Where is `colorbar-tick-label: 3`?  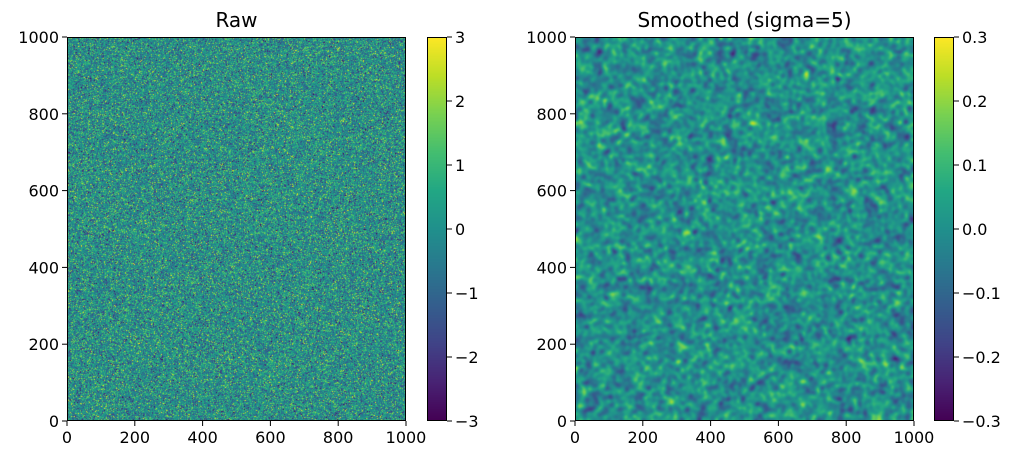
colorbar-tick-label: 3 is located at coordinates (460, 37).